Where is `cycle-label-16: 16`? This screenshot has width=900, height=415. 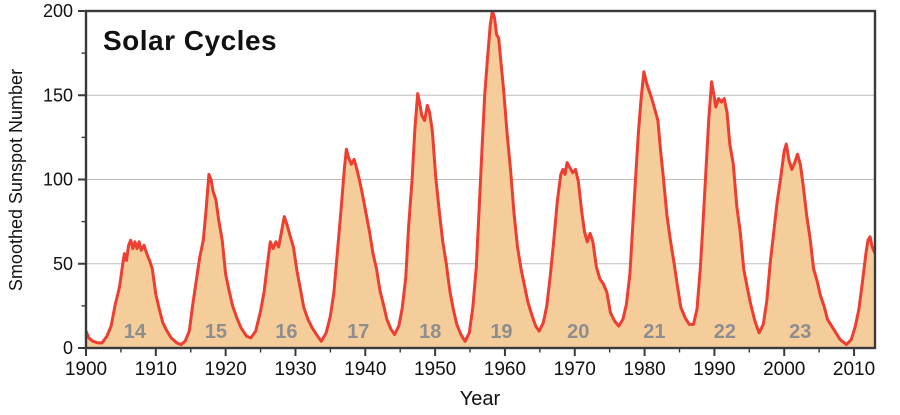 cycle-label-16: 16 is located at coordinates (286, 332).